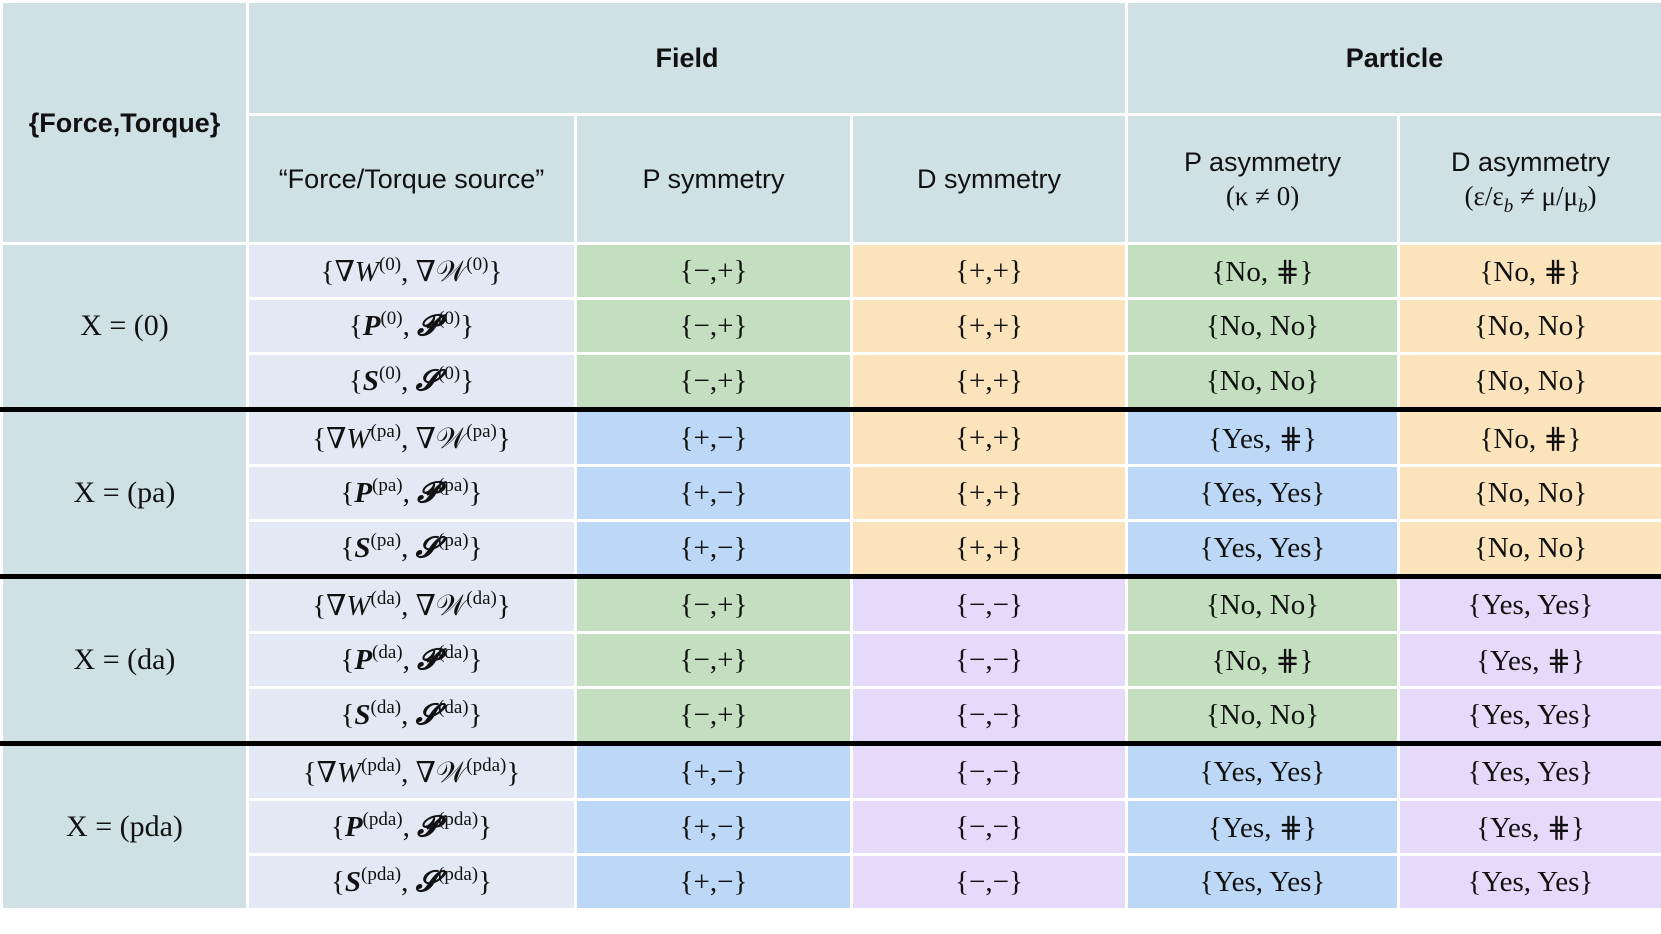  Describe the element at coordinates (363, 492) in the screenshot. I see `source-symbol: P` at that location.